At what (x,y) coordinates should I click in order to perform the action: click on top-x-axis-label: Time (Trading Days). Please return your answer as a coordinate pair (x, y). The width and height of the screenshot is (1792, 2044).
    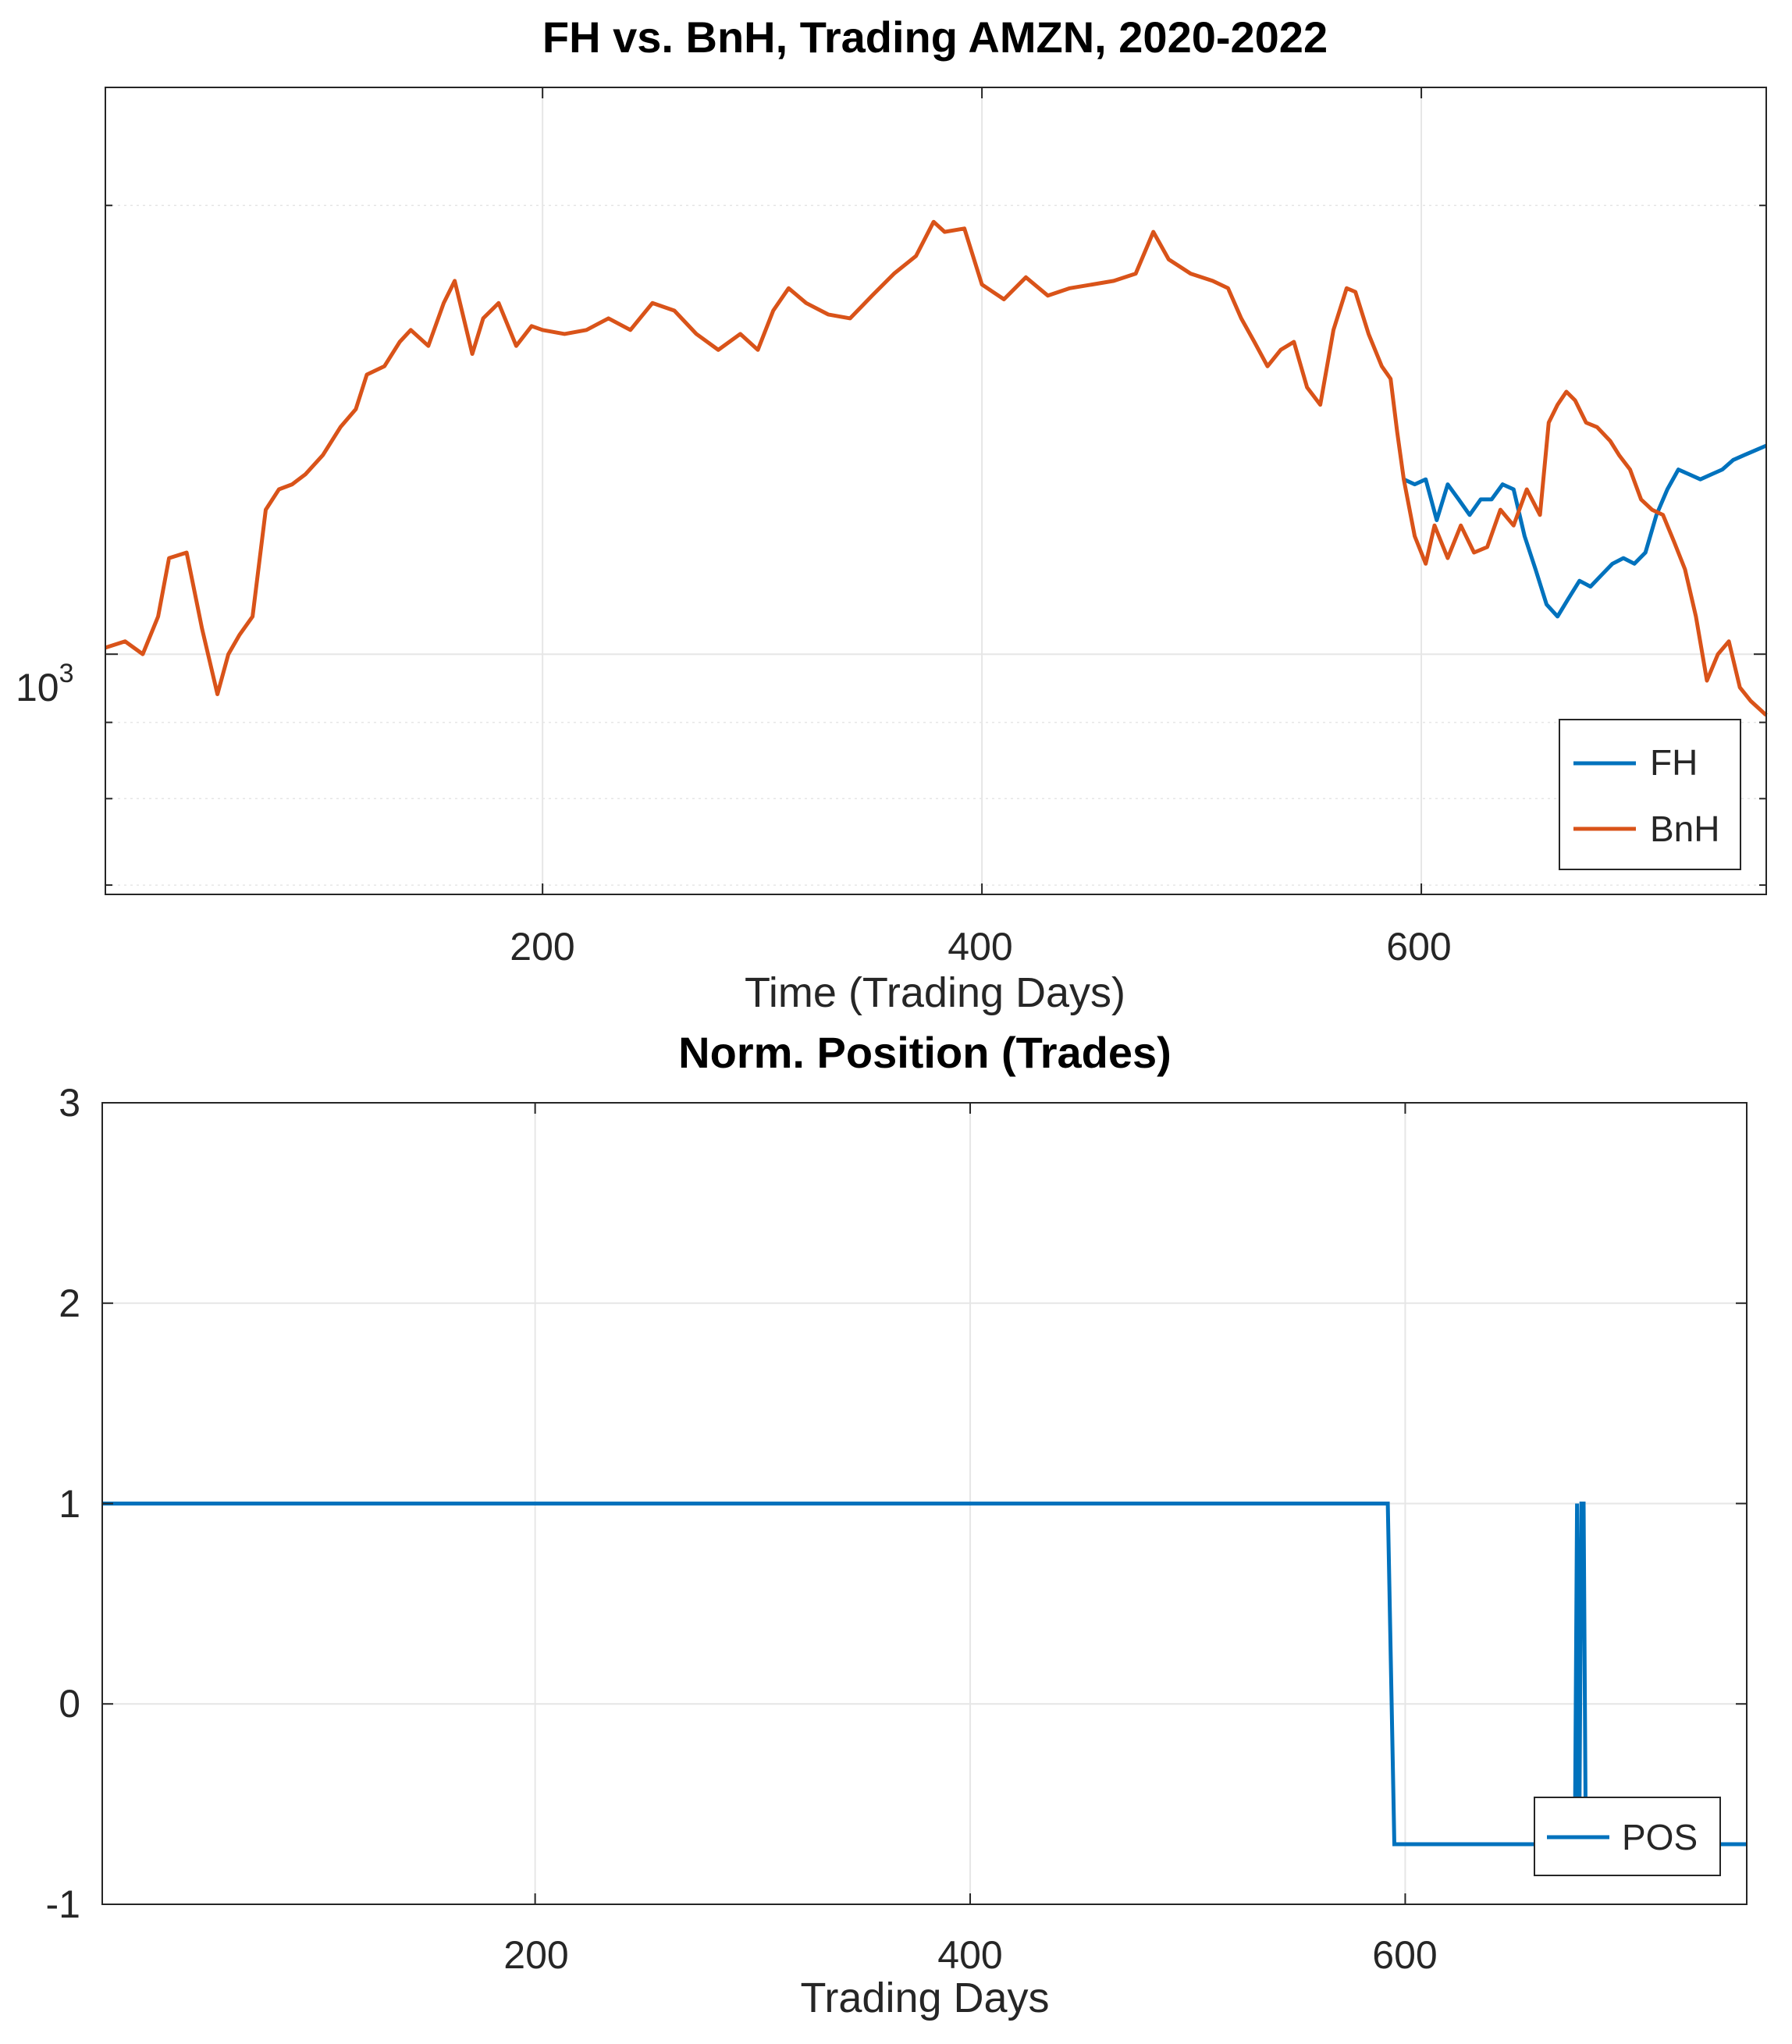
    Looking at the image, I should click on (935, 992).